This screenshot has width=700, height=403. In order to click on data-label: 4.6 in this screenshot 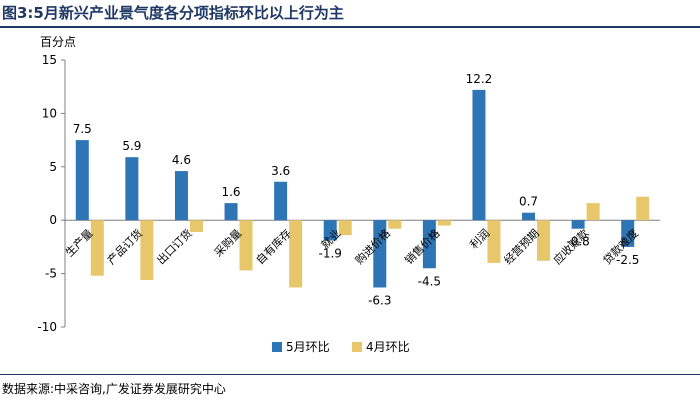, I will do `click(181, 160)`.